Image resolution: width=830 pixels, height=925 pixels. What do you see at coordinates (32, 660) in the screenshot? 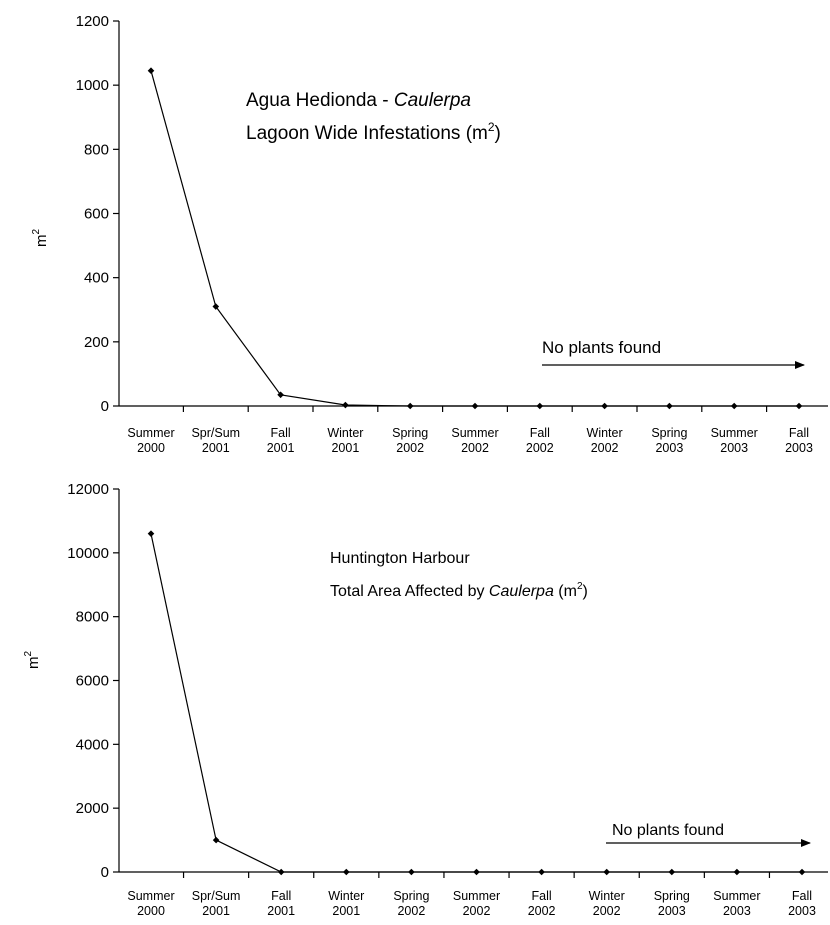
I see `chart-2-y-axis-label: m2` at bounding box center [32, 660].